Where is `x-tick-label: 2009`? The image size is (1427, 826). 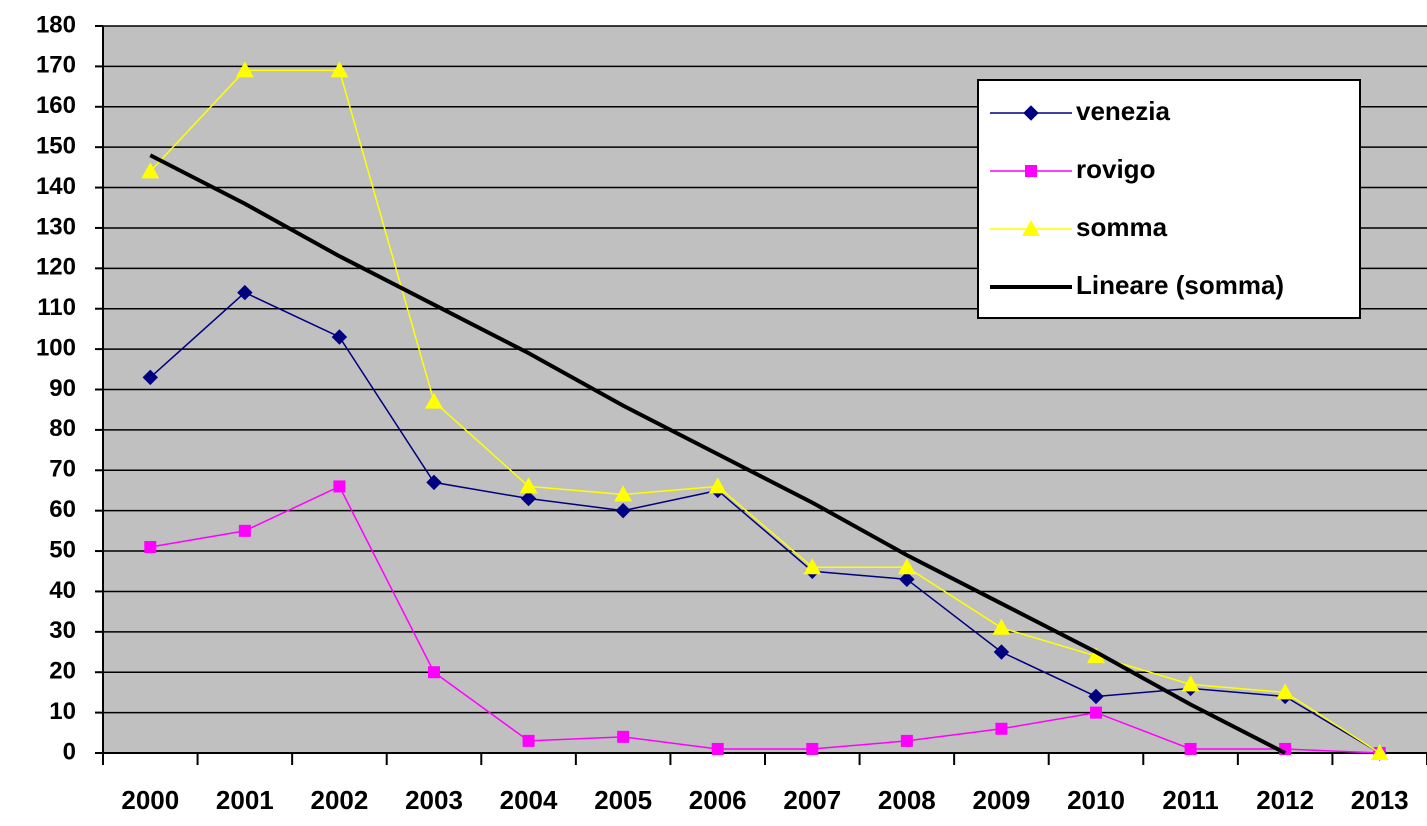 x-tick-label: 2009 is located at coordinates (1002, 800).